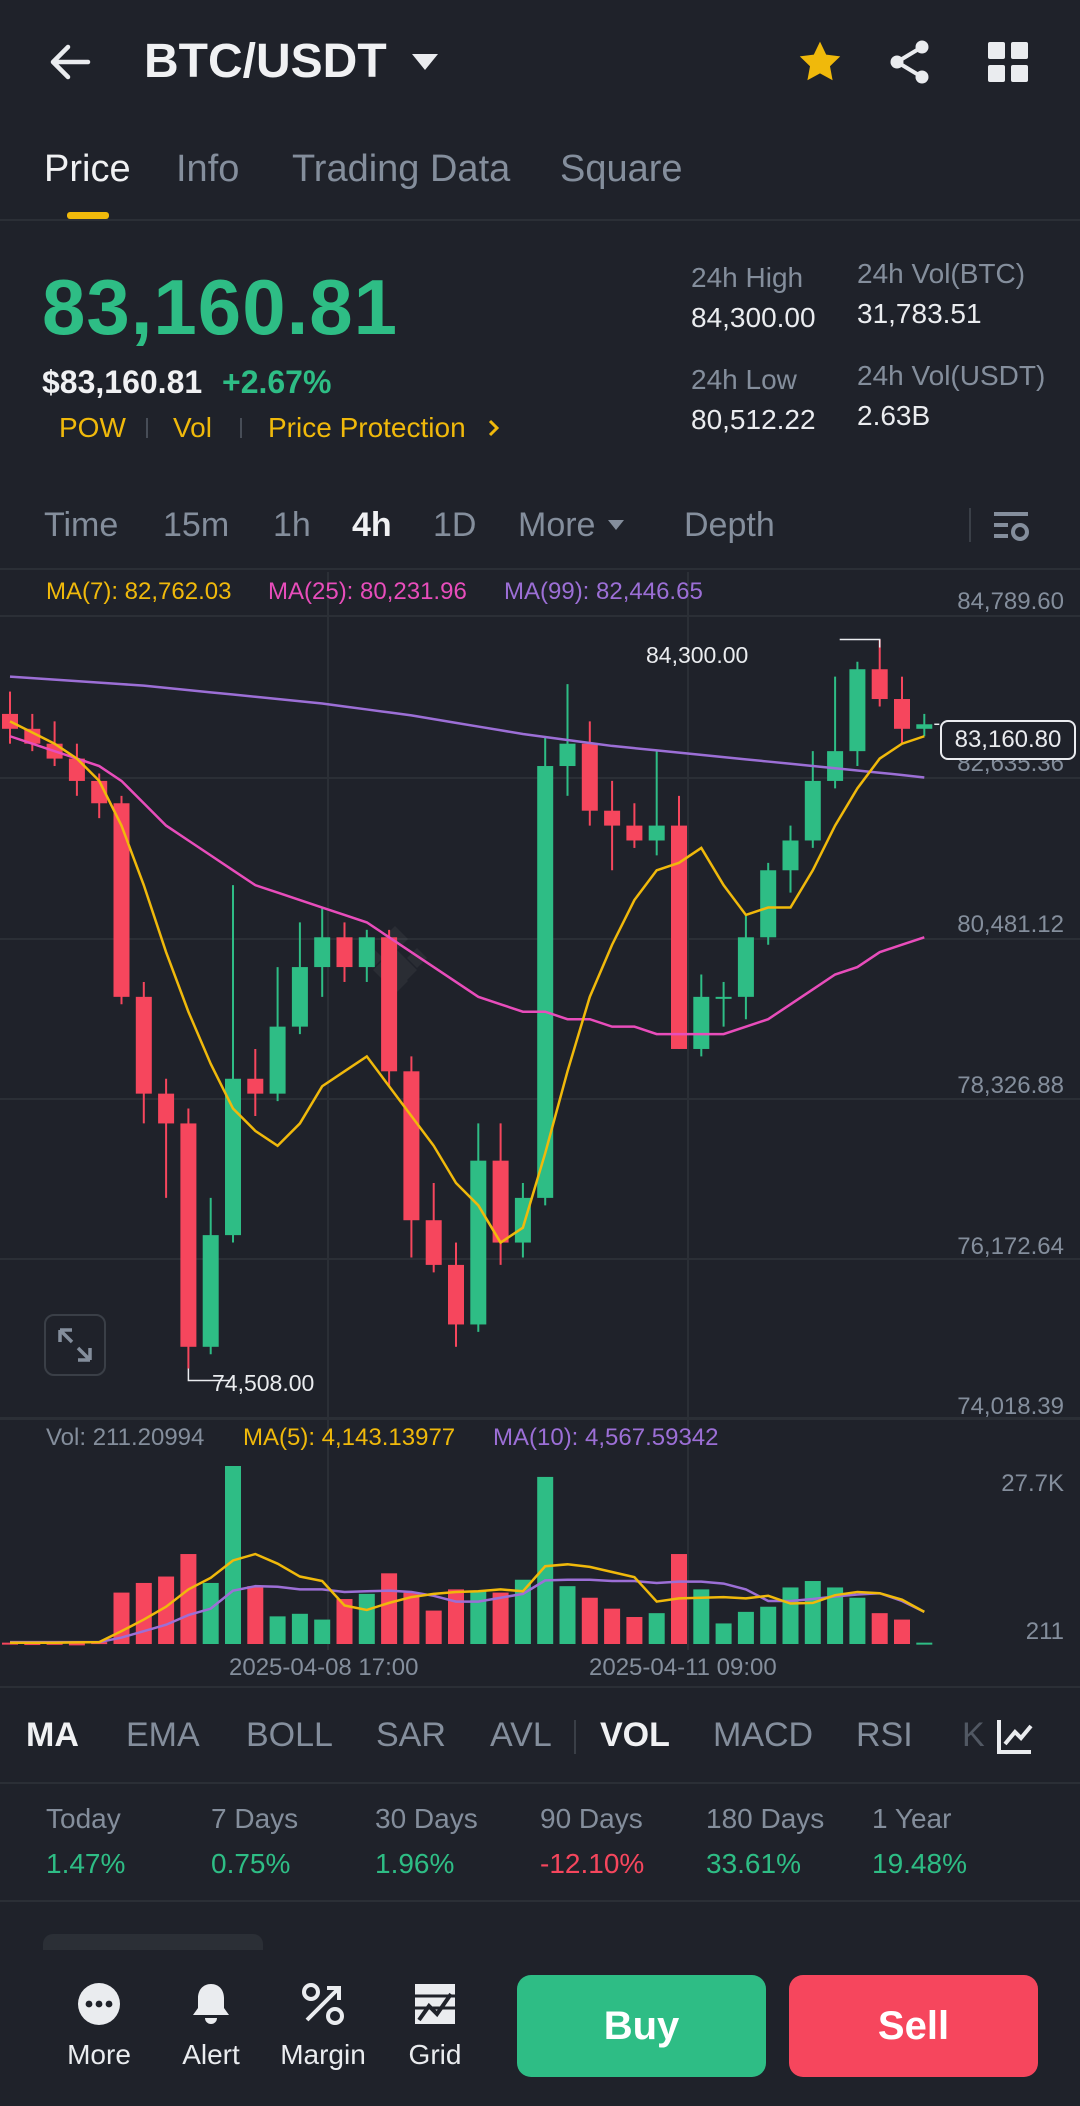 Image resolution: width=1080 pixels, height=2106 pixels. What do you see at coordinates (81, 525) in the screenshot?
I see `timeframe-time: Time` at bounding box center [81, 525].